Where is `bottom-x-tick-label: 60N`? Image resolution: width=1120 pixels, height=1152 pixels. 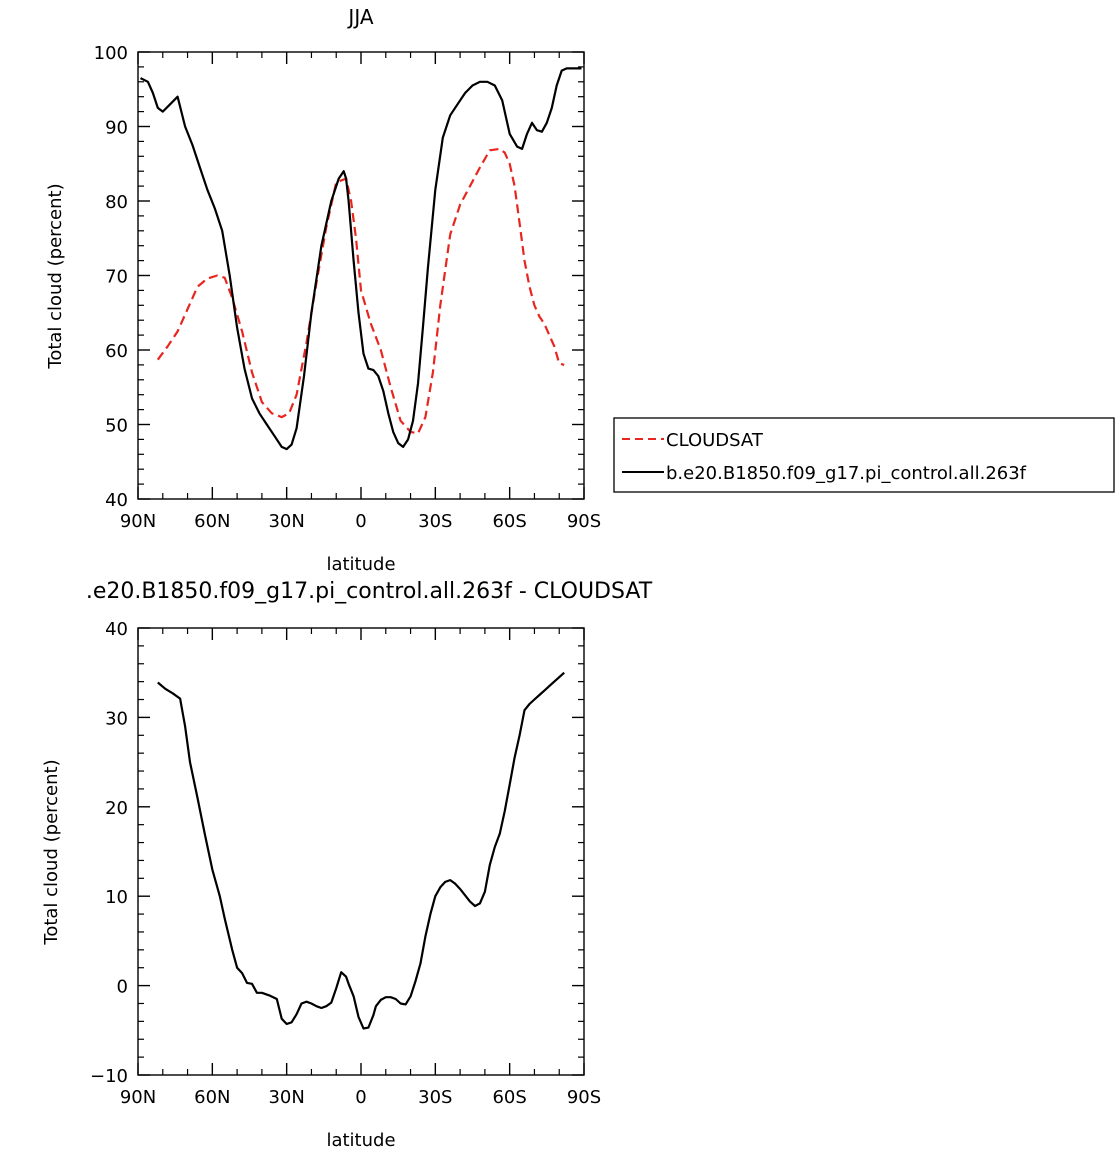
bottom-x-tick-label: 60N is located at coordinates (212, 1097).